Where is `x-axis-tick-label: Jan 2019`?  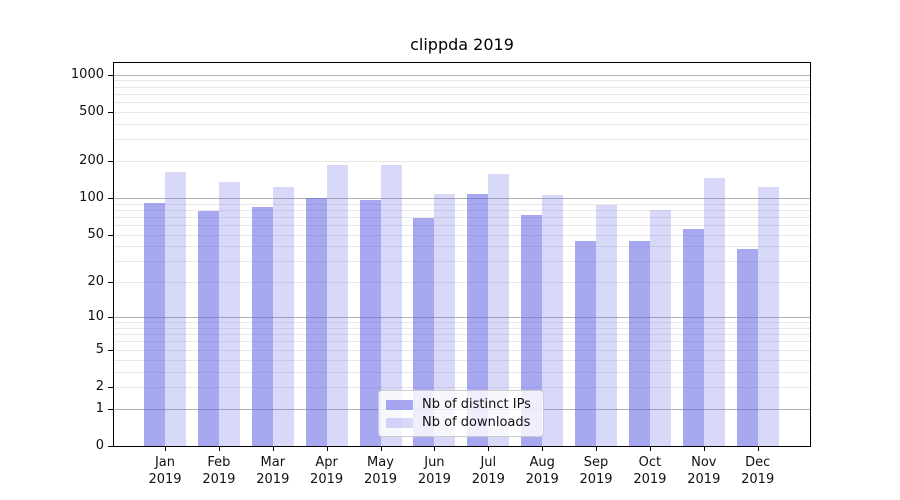 x-axis-tick-label: Jan 2019 is located at coordinates (165, 471).